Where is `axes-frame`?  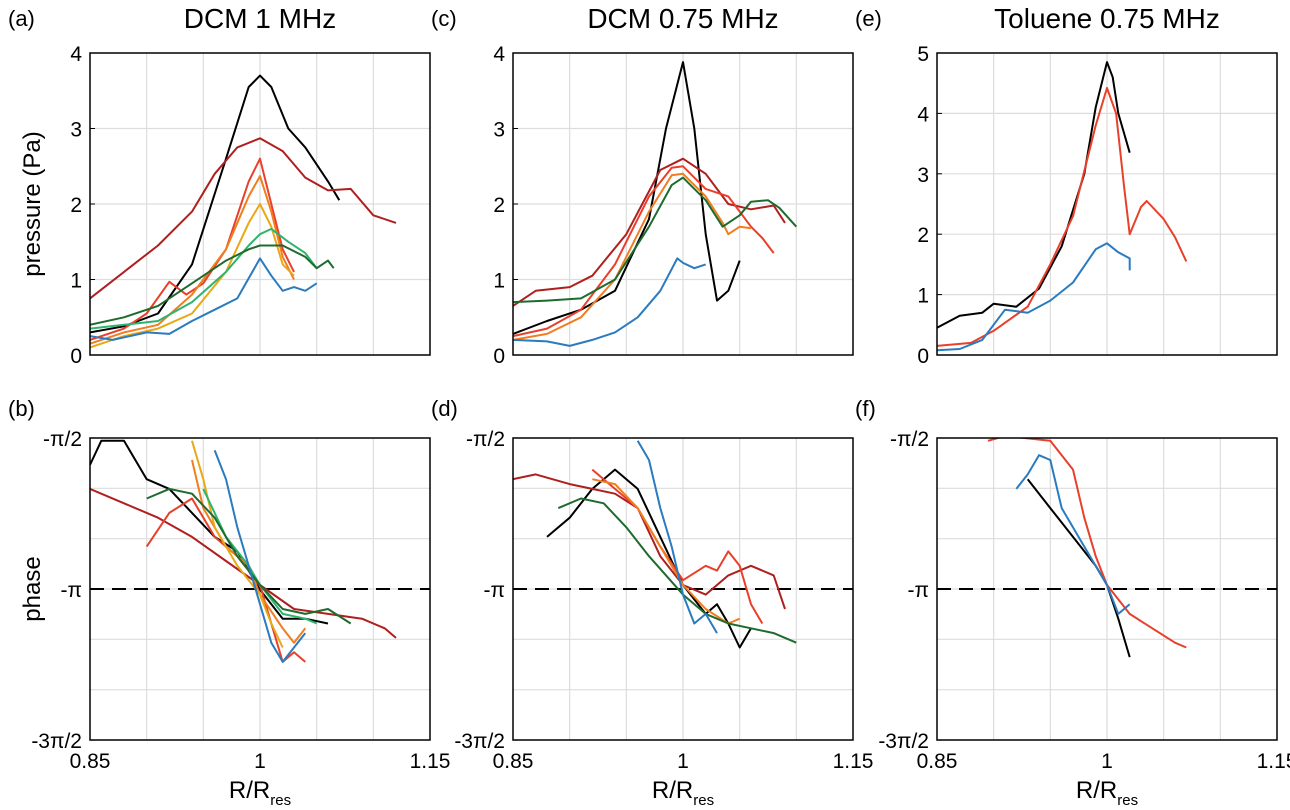
axes-frame is located at coordinates (1107, 204).